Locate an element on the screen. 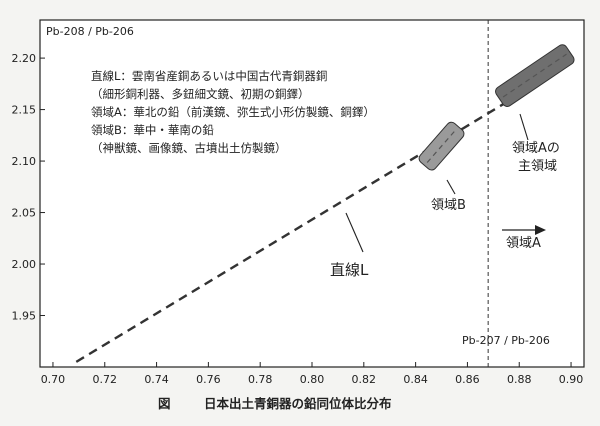 The width and height of the screenshot is (600, 426). caption-title: 日本出土青銅器の鉛同位体比分布 is located at coordinates (298, 403).